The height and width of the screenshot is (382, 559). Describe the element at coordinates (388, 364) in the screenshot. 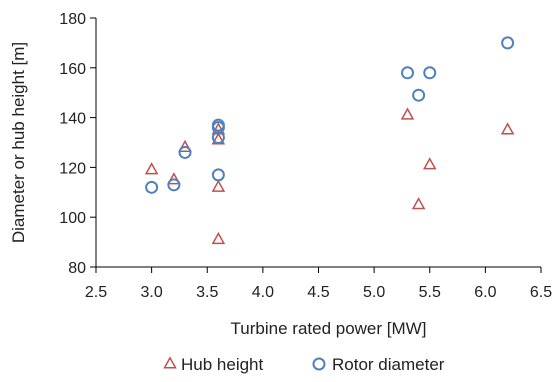

I see `legend-label: Rotor diameter` at that location.